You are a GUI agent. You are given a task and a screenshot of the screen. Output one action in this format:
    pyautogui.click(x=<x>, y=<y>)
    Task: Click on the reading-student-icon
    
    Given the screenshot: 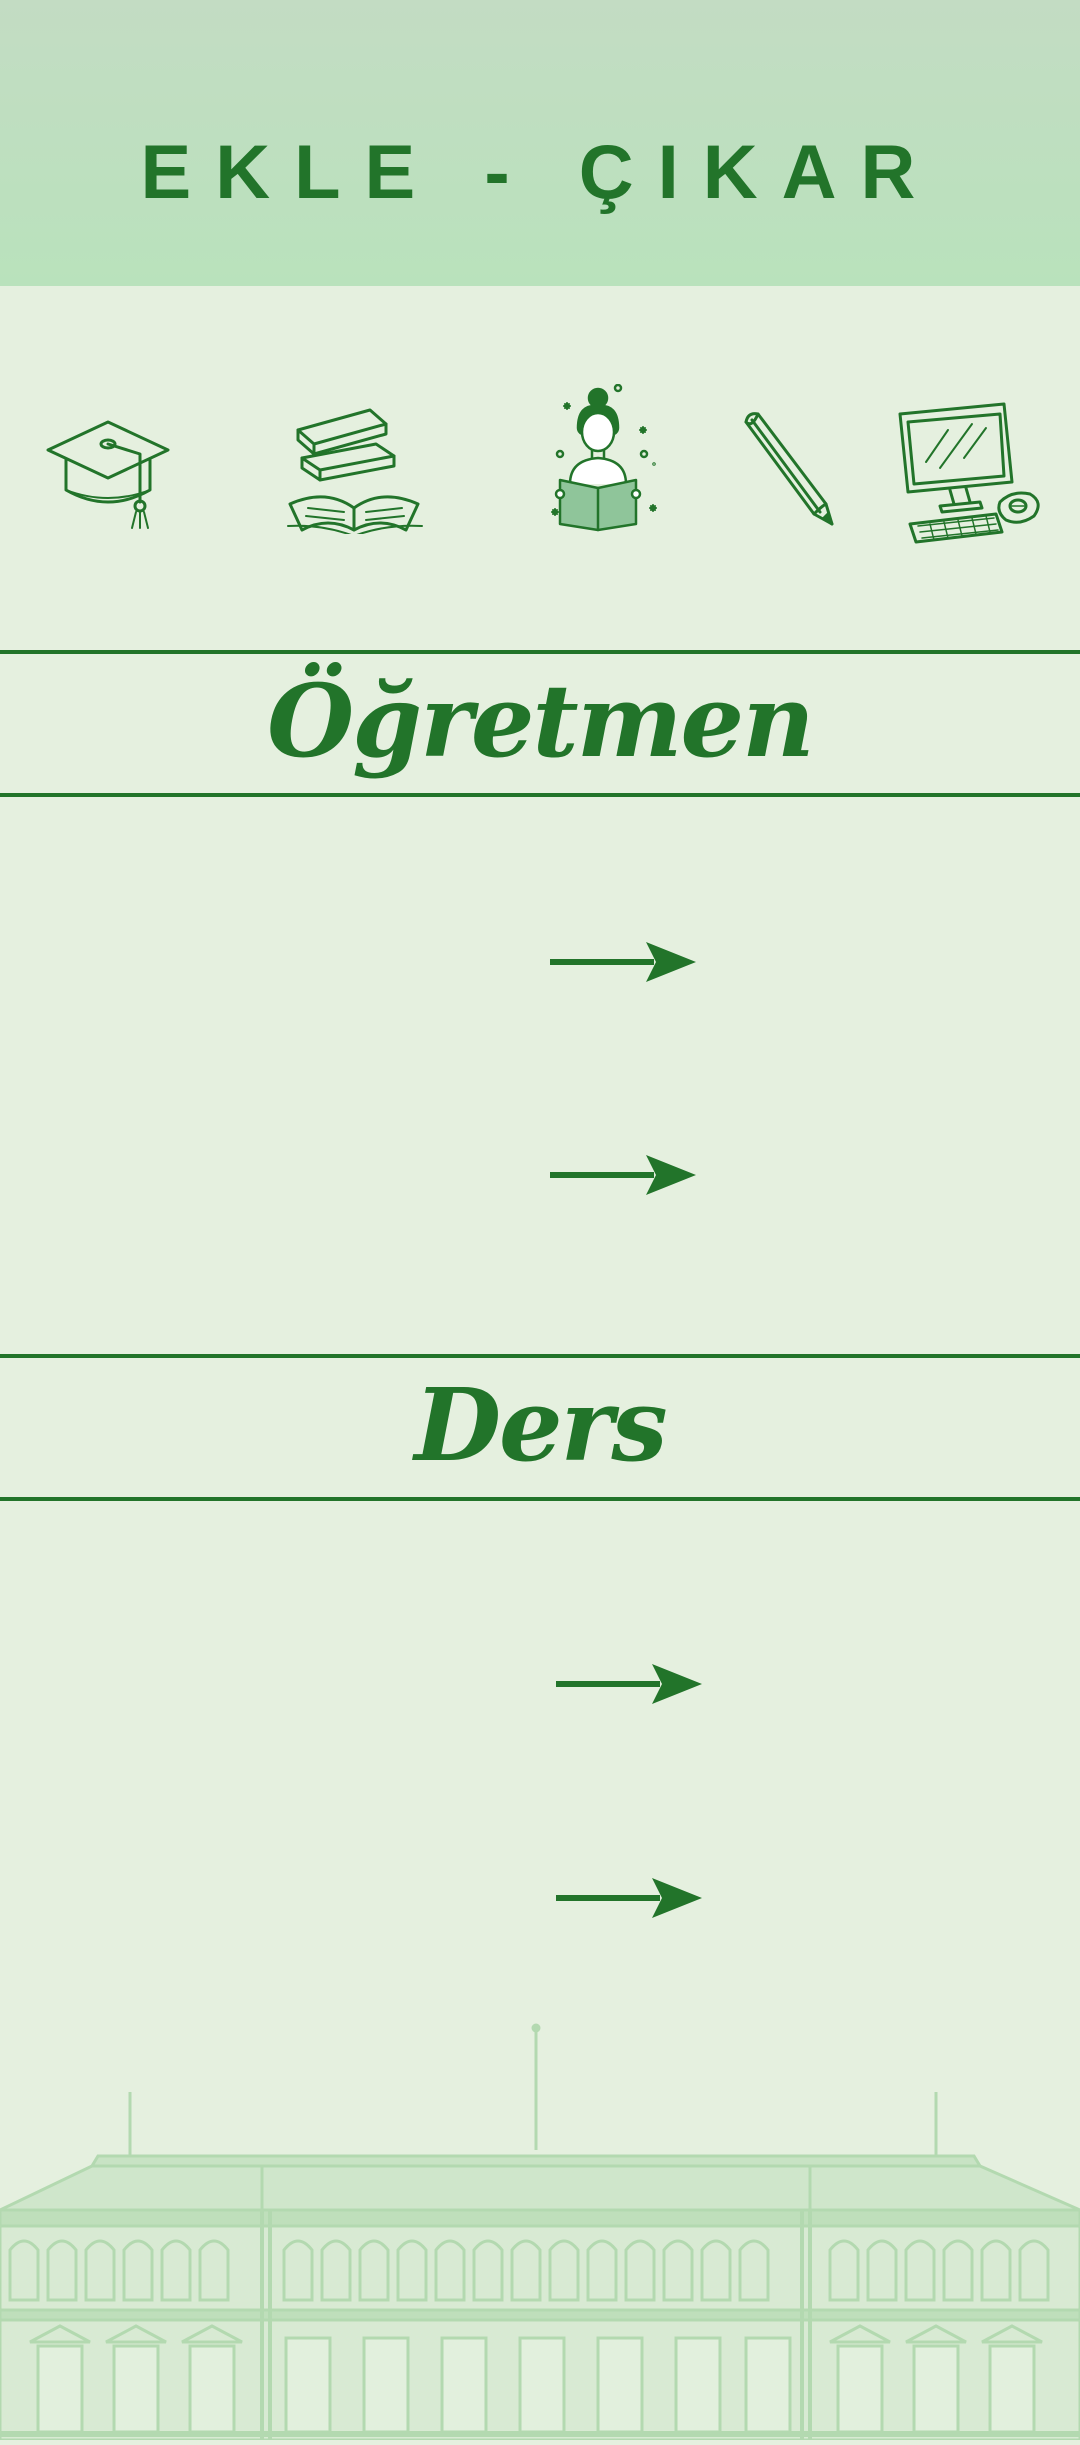 What is the action you would take?
    pyautogui.click(x=604, y=459)
    